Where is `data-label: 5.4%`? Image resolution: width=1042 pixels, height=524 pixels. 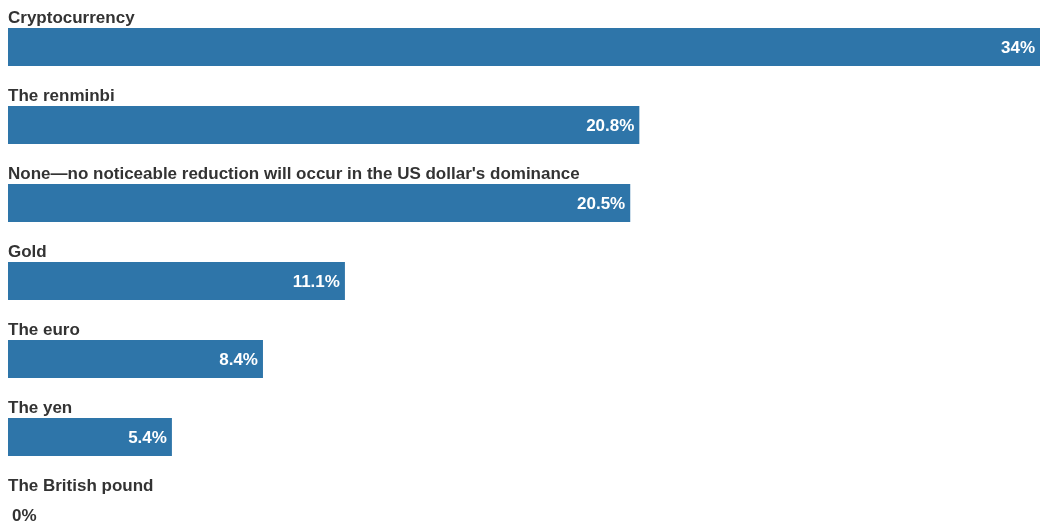
data-label: 5.4% is located at coordinates (147, 437).